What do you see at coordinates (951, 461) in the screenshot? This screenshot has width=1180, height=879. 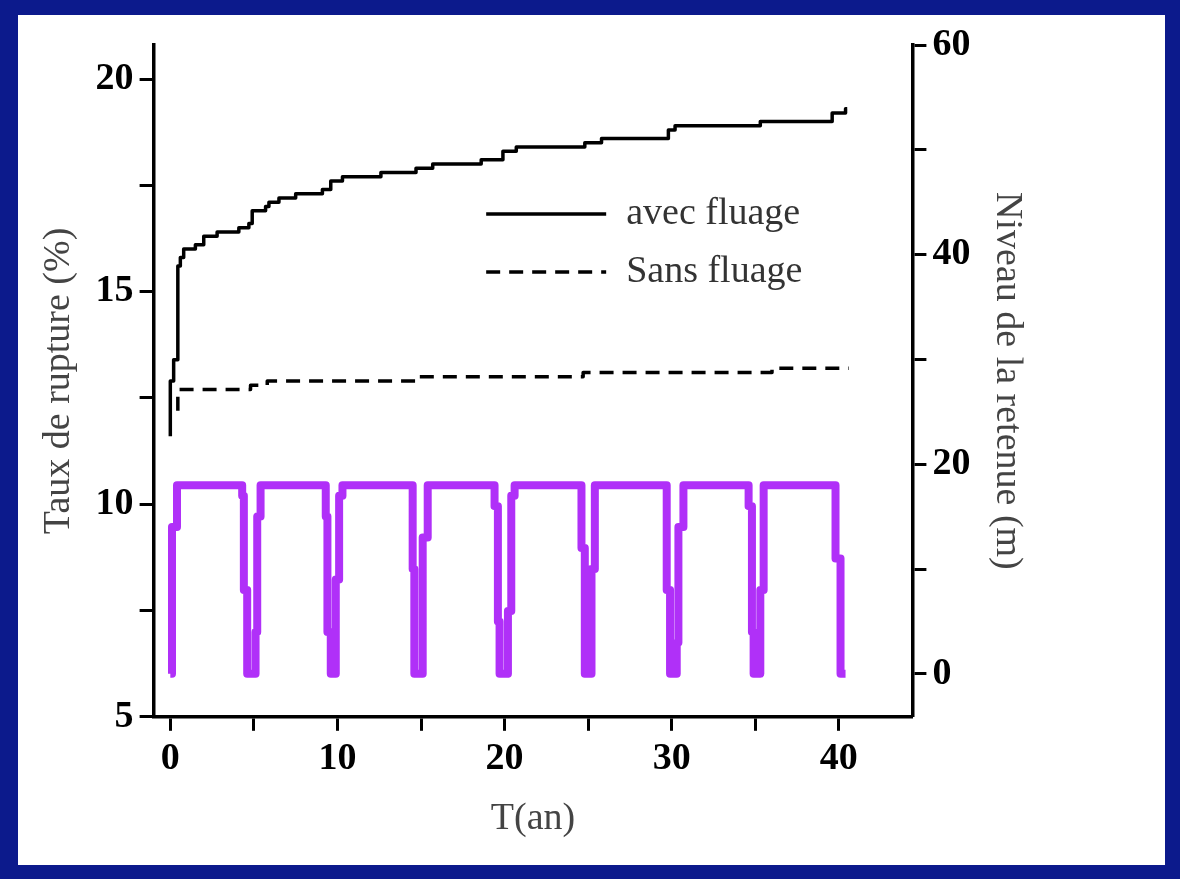 I see `y2-tick-label: 20` at bounding box center [951, 461].